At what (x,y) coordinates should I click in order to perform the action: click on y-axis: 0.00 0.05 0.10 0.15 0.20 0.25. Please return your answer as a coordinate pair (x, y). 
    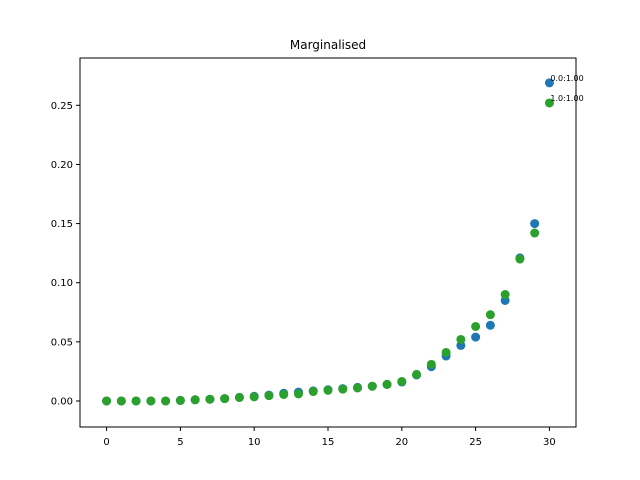
    Looking at the image, I should click on (65, 254).